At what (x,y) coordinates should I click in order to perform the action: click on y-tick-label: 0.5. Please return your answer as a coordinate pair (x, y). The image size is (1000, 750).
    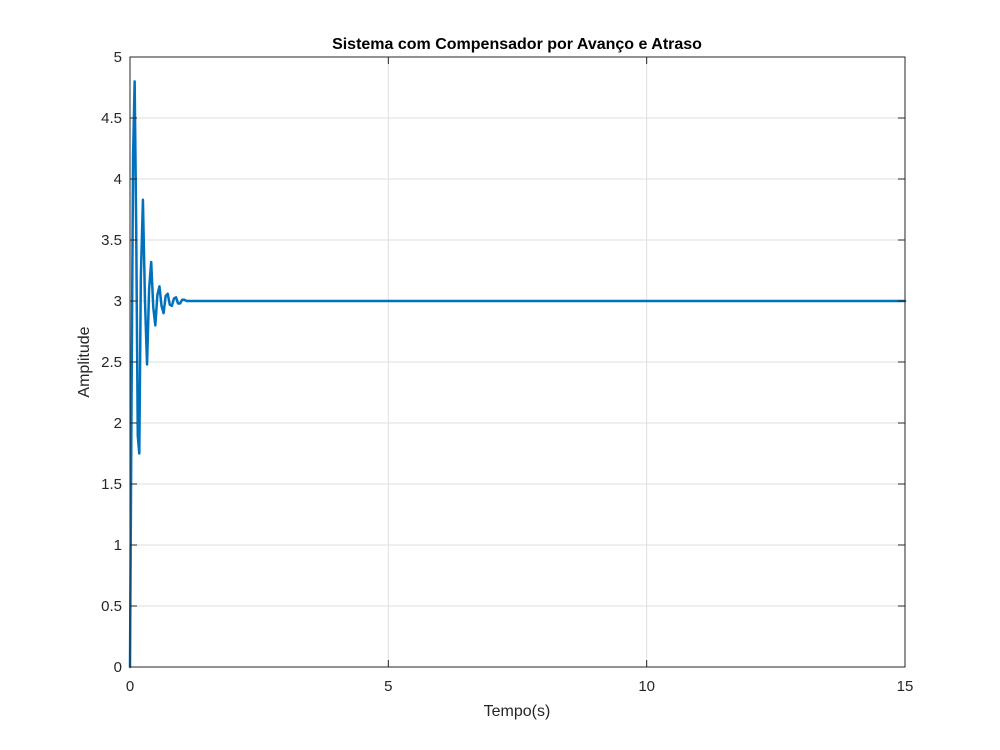
    Looking at the image, I should click on (111, 606).